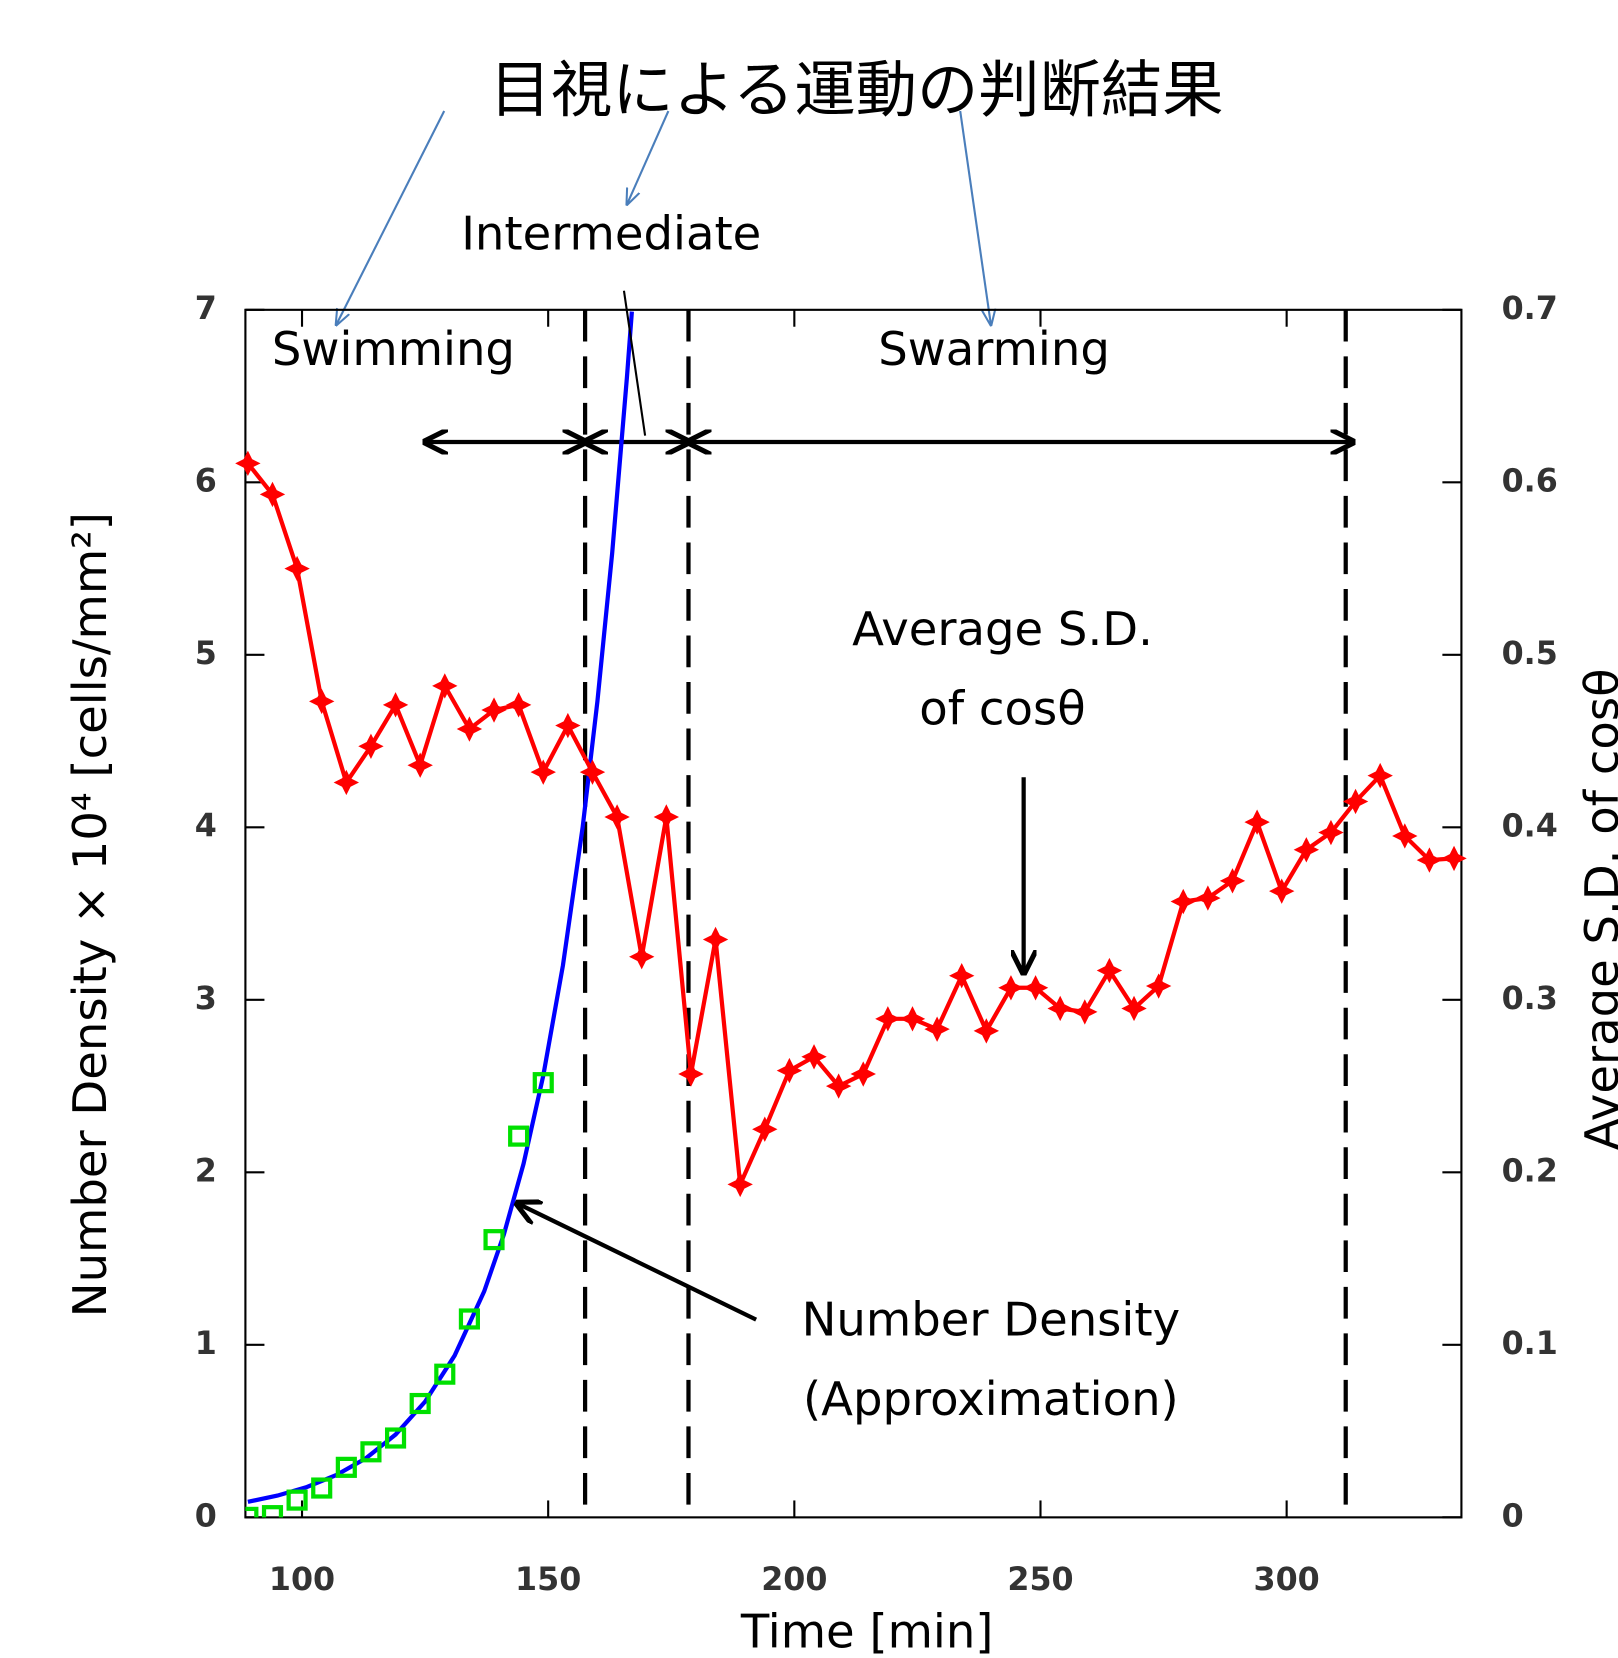  I want to click on annotation: Number Density, so click(991, 1319).